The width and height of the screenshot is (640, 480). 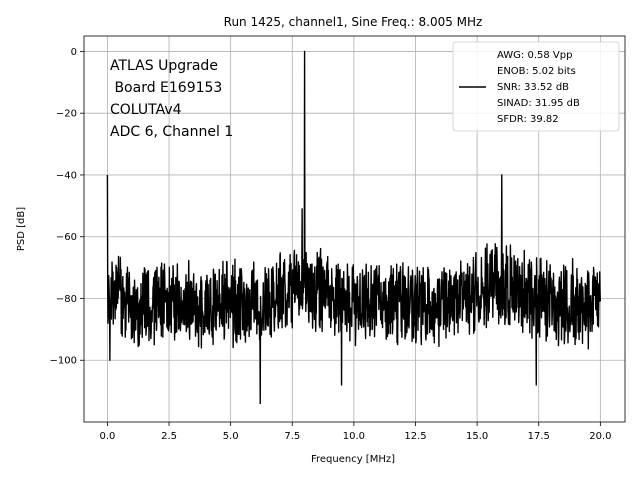 What do you see at coordinates (171, 132) in the screenshot?
I see `annotation-line-4: ADC 6, Channel 1` at bounding box center [171, 132].